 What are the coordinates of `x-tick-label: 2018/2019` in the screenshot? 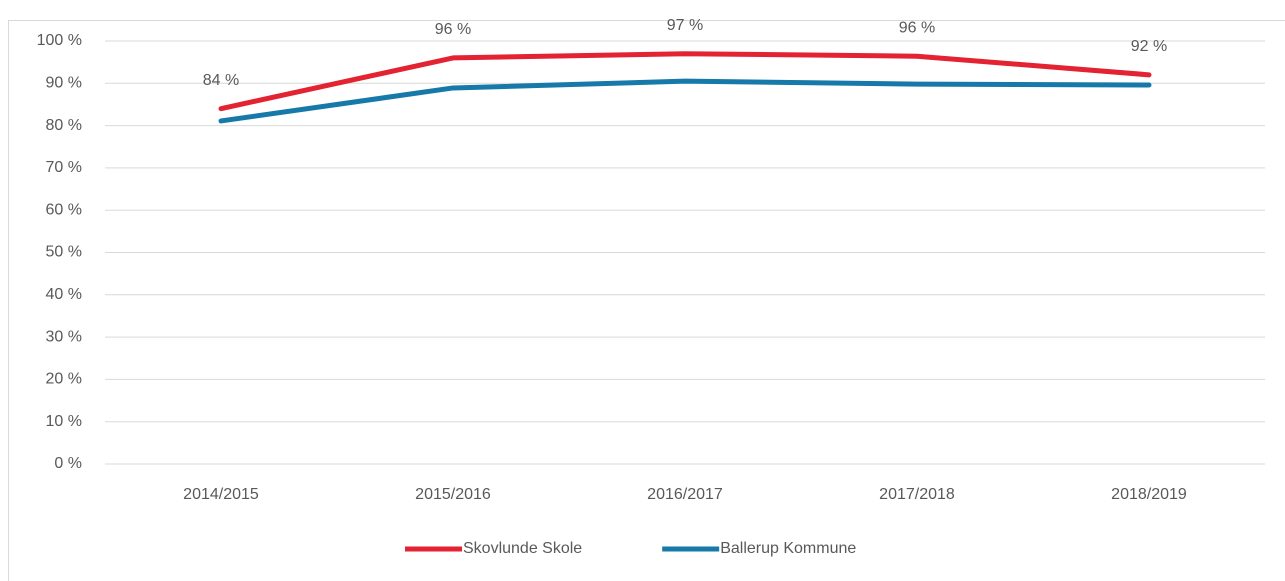 It's located at (1149, 494).